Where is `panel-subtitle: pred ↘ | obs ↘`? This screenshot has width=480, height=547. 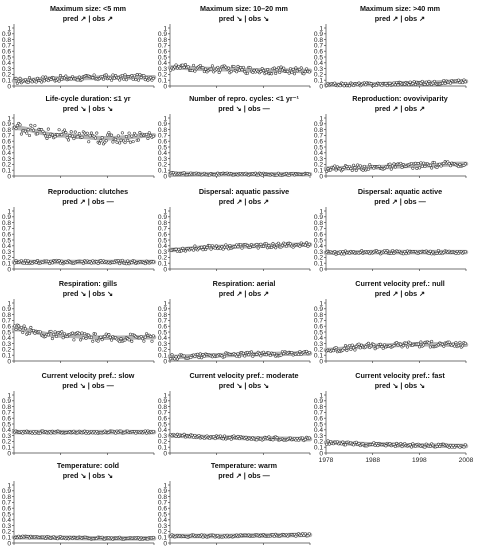 panel-subtitle: pred ↘ | obs ↘ is located at coordinates (88, 108).